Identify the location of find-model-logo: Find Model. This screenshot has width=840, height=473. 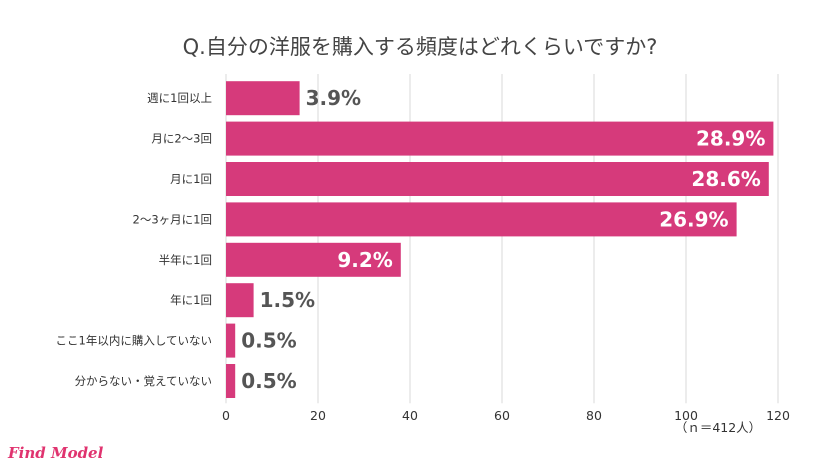
(55, 453).